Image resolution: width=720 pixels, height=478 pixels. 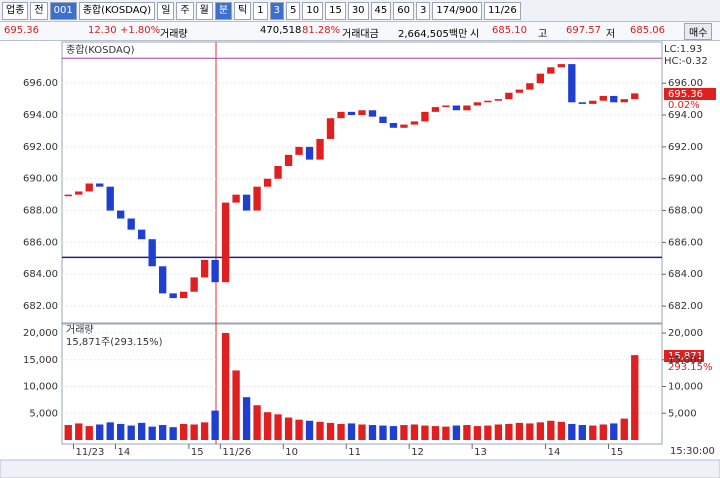 I want to click on toolbar-item: 174/900, so click(x=457, y=10).